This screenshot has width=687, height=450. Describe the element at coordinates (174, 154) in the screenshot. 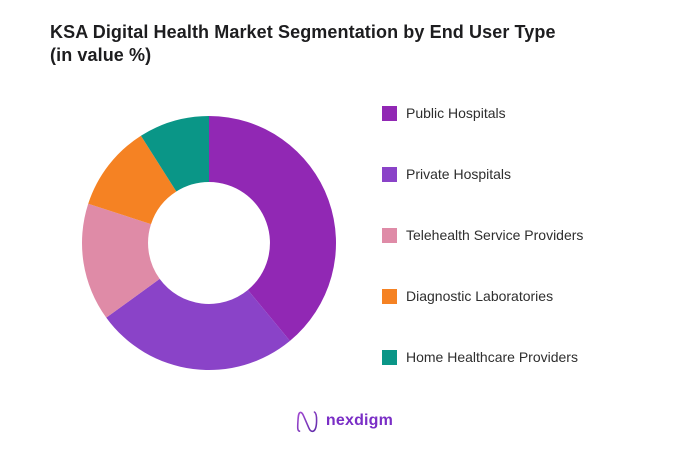

I see `donut-slice-home-healthcare-providers` at that location.